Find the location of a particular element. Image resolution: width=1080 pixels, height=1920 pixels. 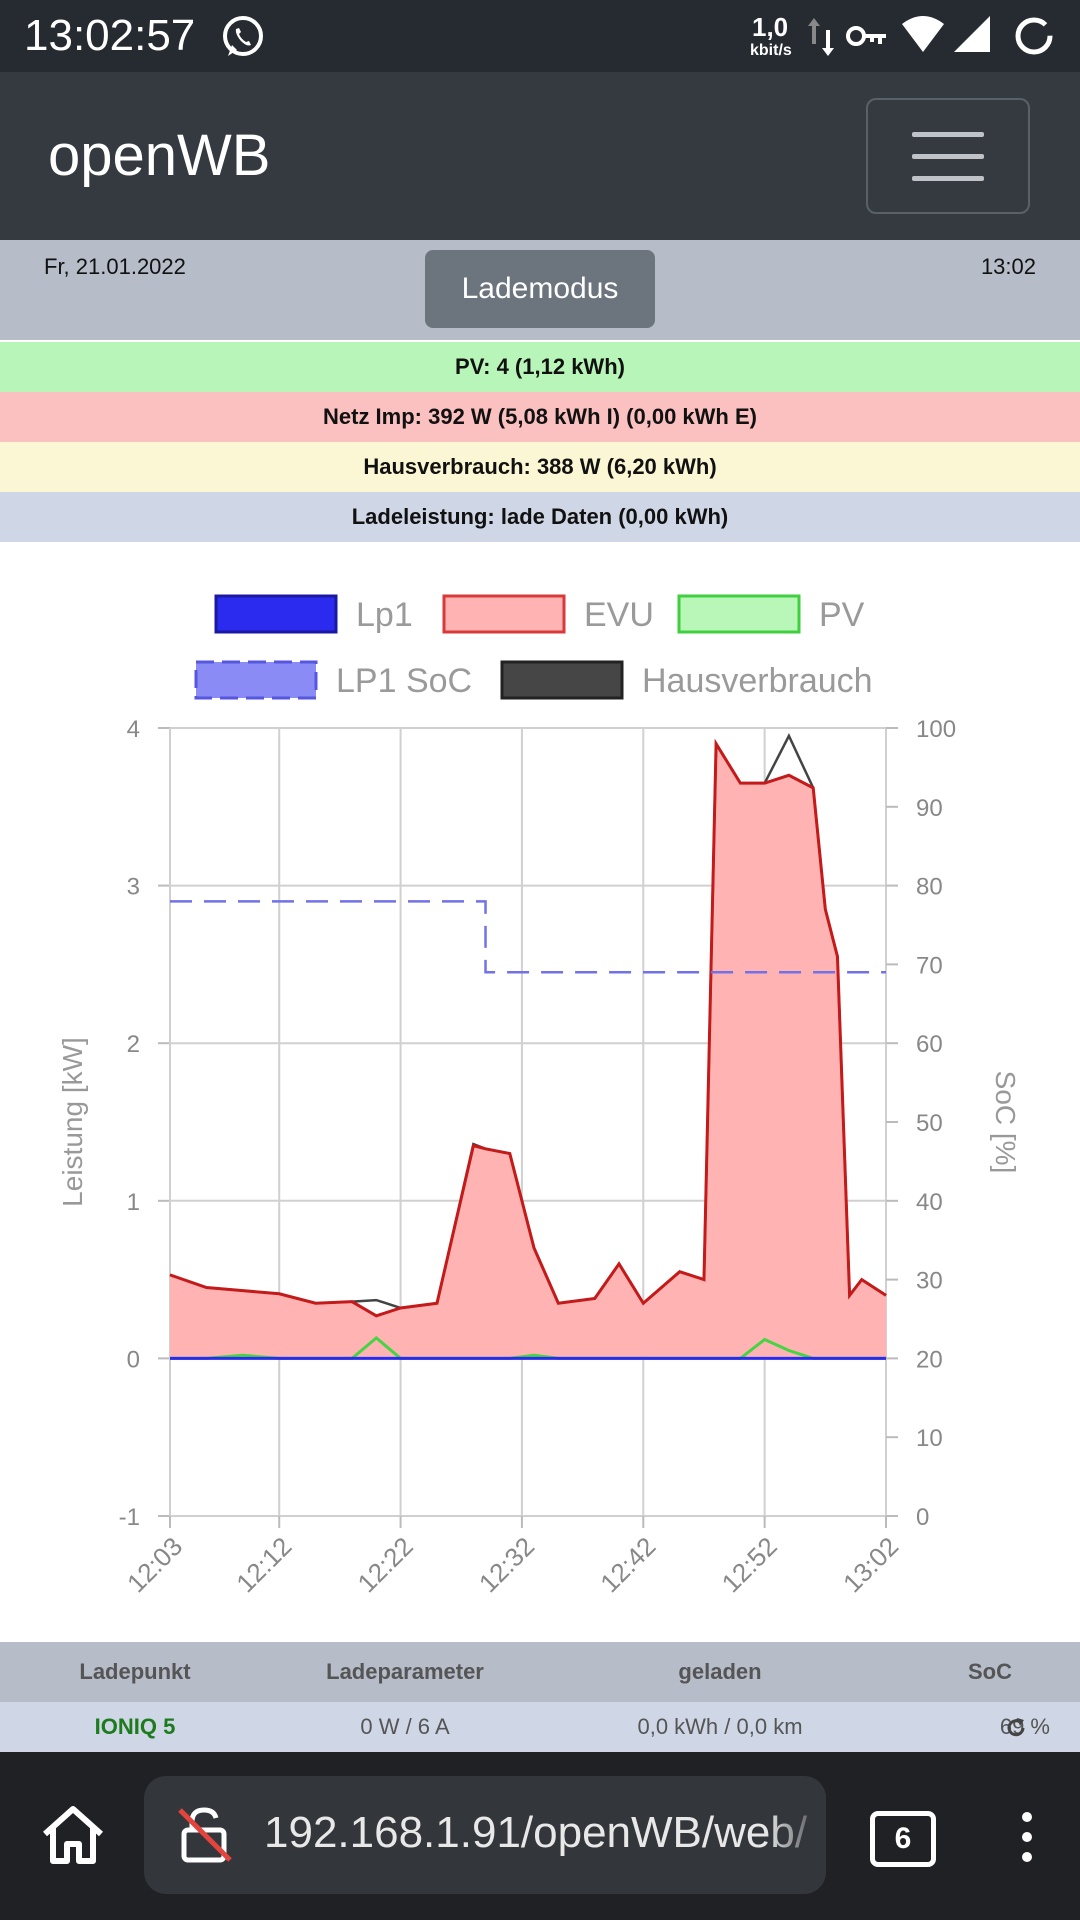

hausverbrauch-info: Hausverbrauch: 388 W (6,20 kWh) is located at coordinates (540, 467).